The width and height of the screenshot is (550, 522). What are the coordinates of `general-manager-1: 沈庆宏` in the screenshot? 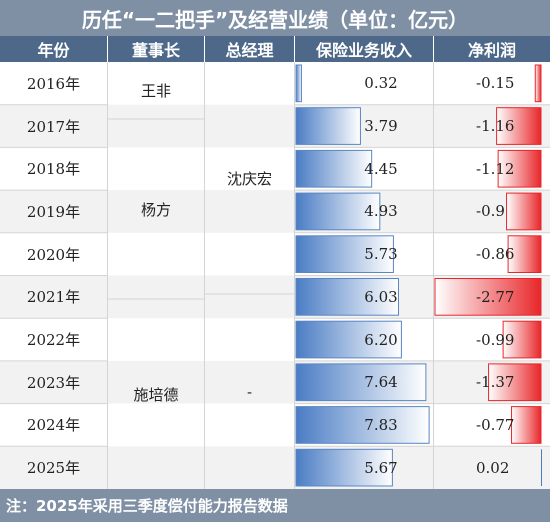 It's located at (249, 178).